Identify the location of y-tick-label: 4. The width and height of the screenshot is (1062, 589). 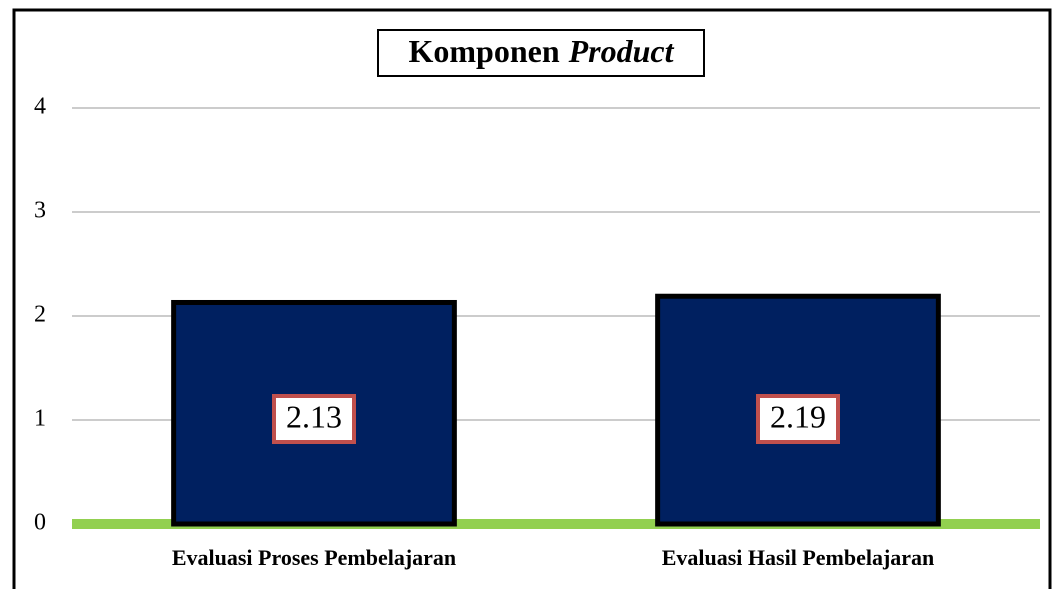
(40, 107).